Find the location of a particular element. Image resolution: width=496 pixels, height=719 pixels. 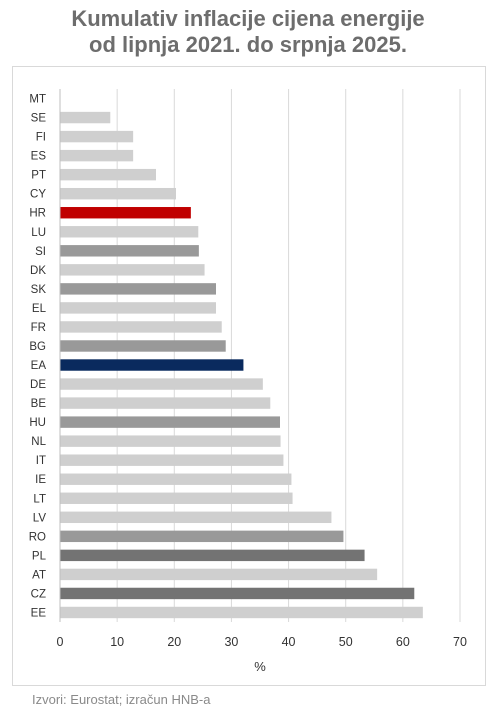

category-label-EE: EE is located at coordinates (39, 613).